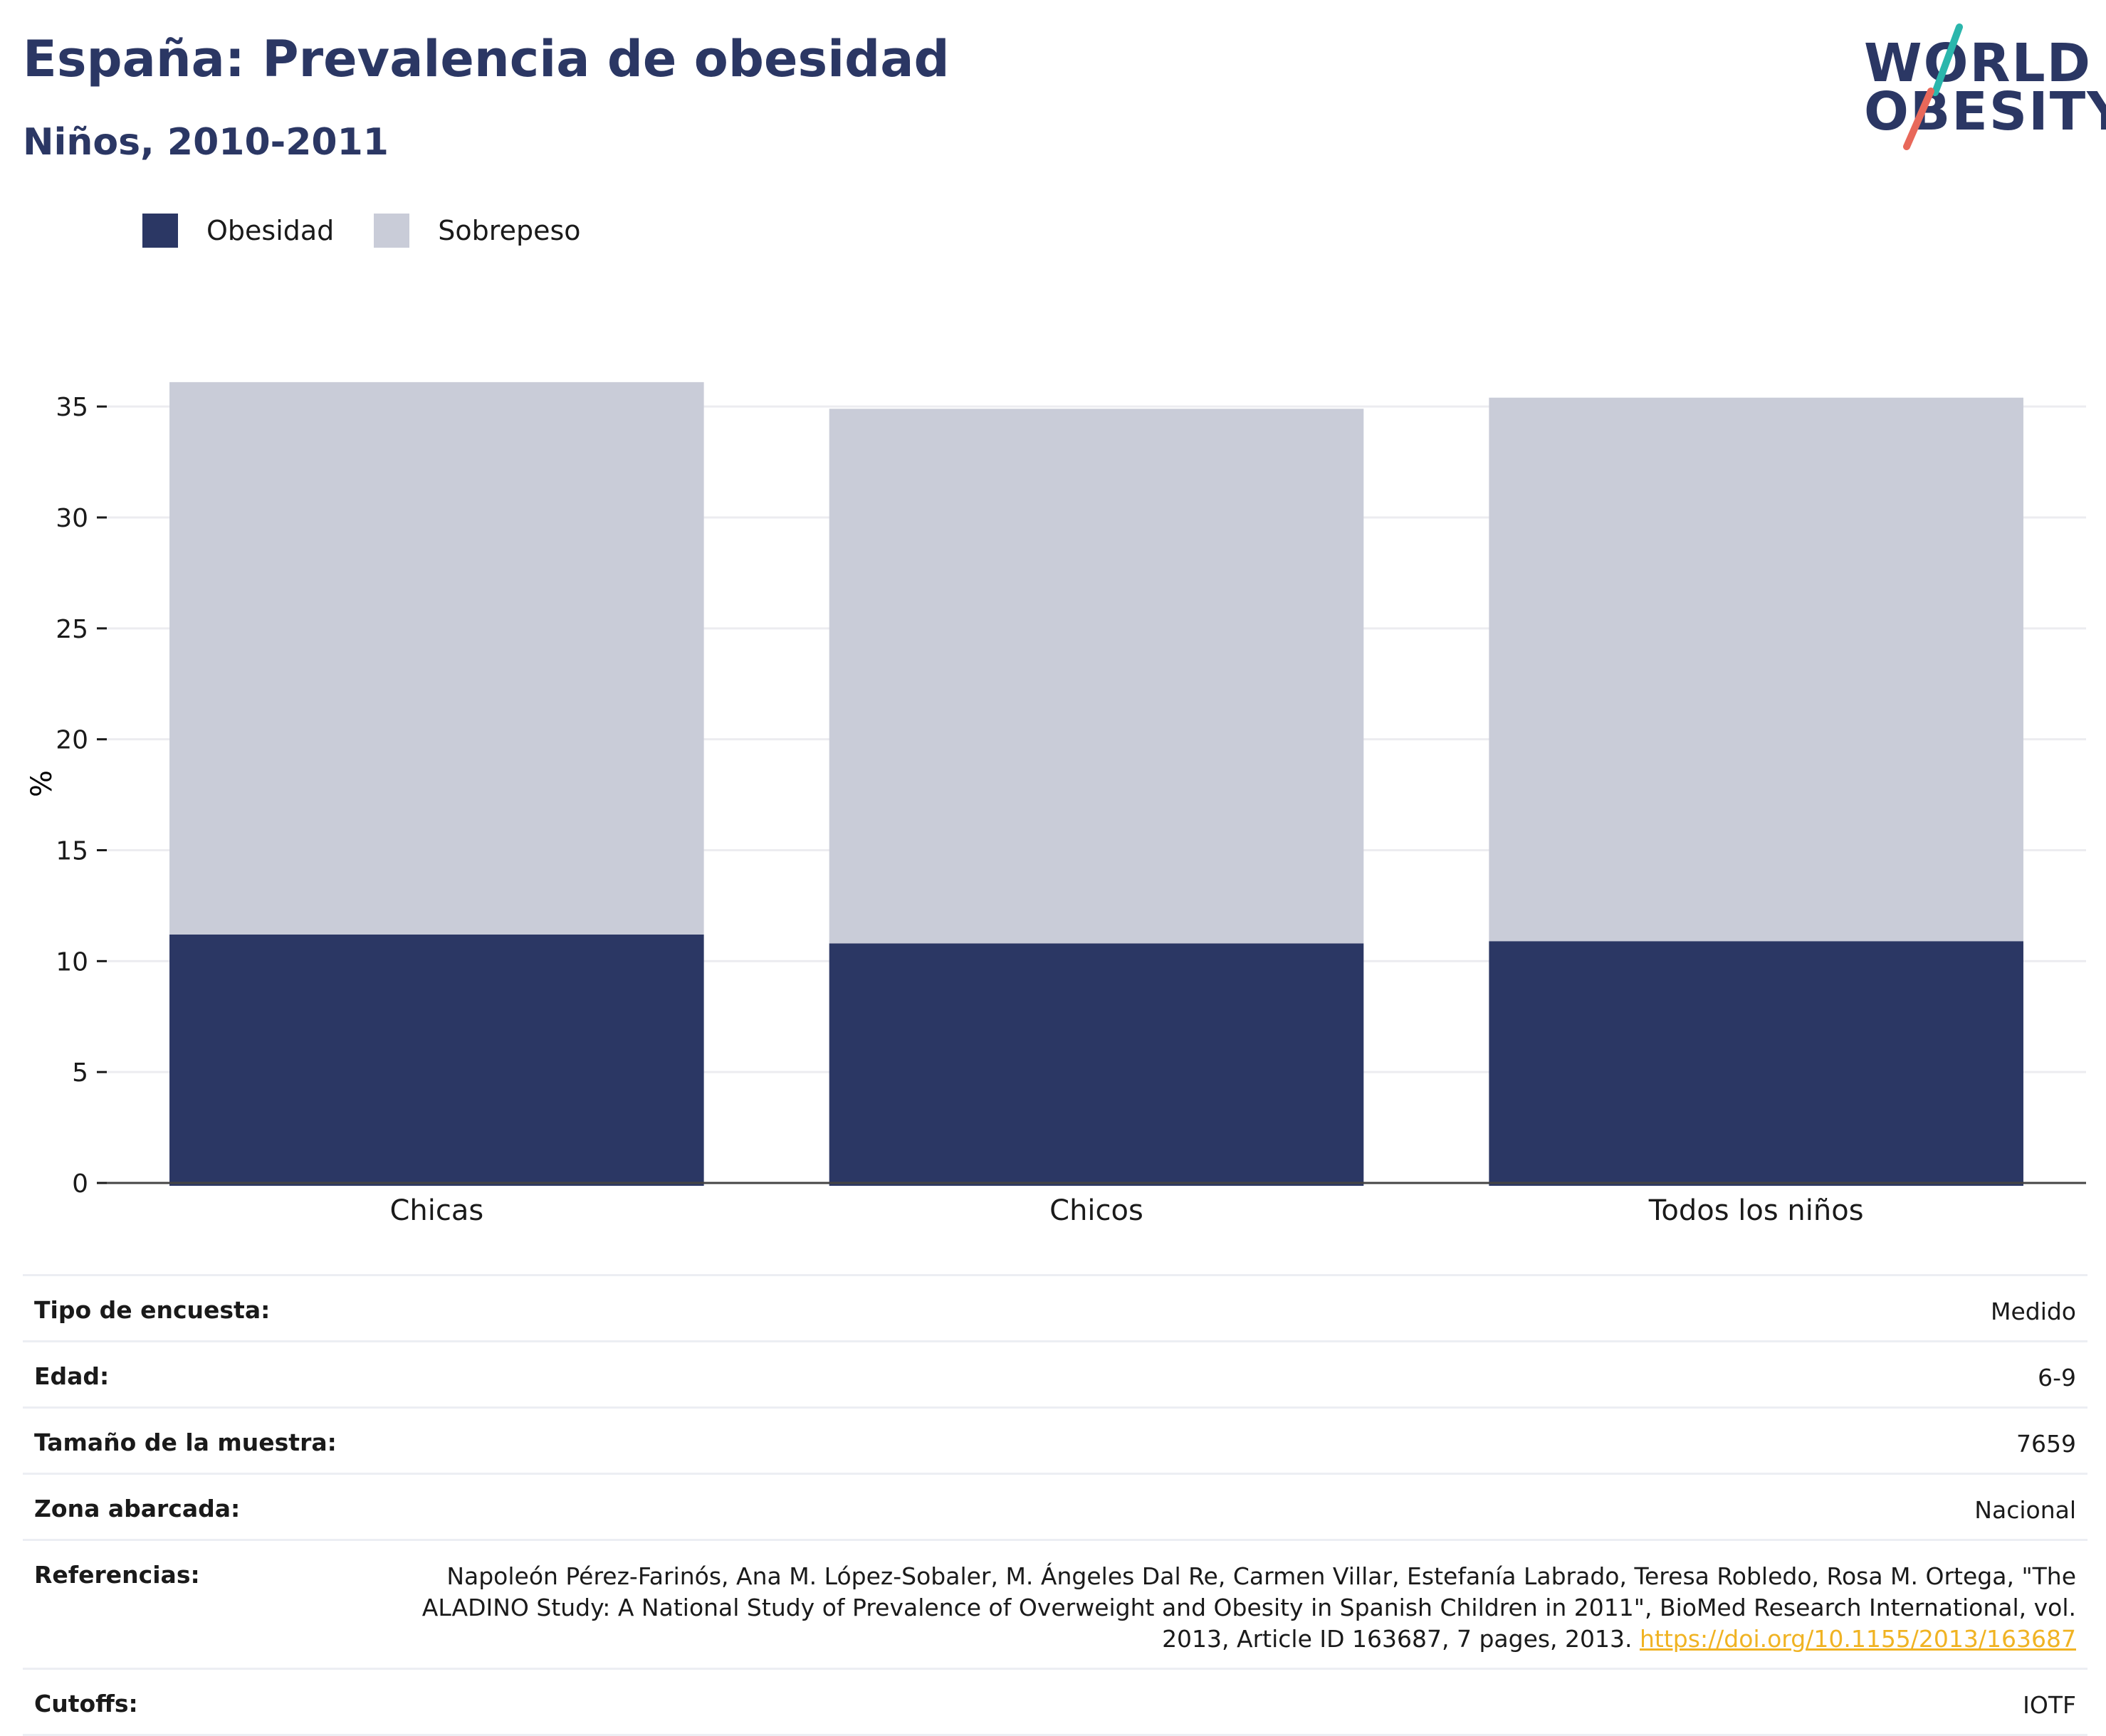 The width and height of the screenshot is (2106, 1736). What do you see at coordinates (81, 796) in the screenshot?
I see `y-axis-ticks: 0 5 10 15 20 25 30 35` at bounding box center [81, 796].